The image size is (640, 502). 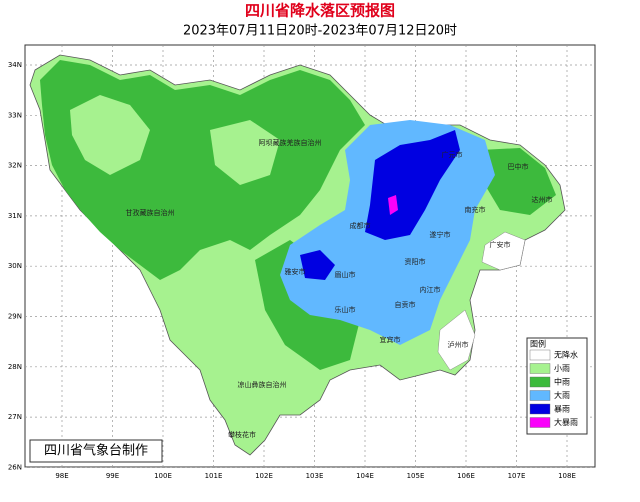 What do you see at coordinates (15, 467) in the screenshot?
I see `lat-label: 26N` at bounding box center [15, 467].